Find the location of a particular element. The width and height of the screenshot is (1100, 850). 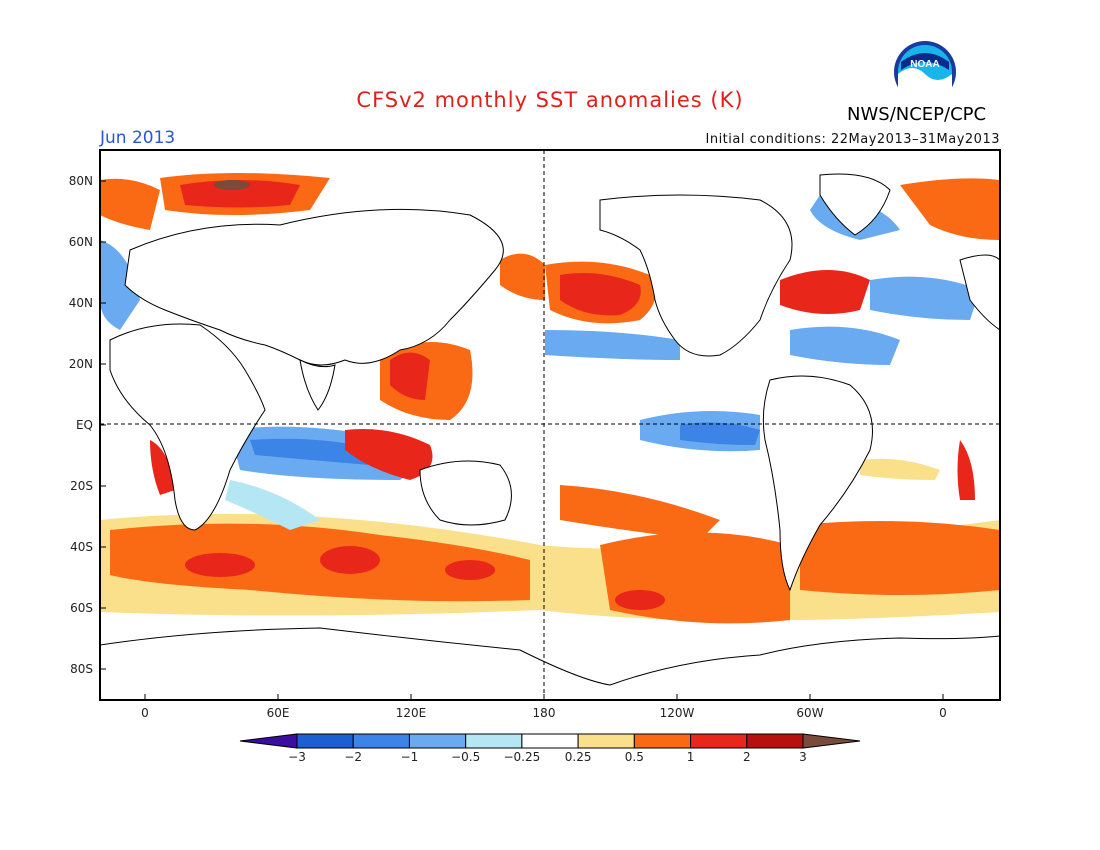

agency-label: NWS/NCEP/CPC is located at coordinates (917, 114).